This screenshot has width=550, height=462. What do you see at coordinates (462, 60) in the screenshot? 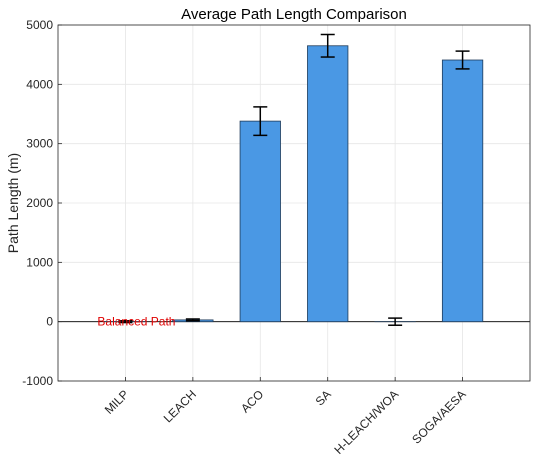
I see `error-bar-soga-aesa` at bounding box center [462, 60].